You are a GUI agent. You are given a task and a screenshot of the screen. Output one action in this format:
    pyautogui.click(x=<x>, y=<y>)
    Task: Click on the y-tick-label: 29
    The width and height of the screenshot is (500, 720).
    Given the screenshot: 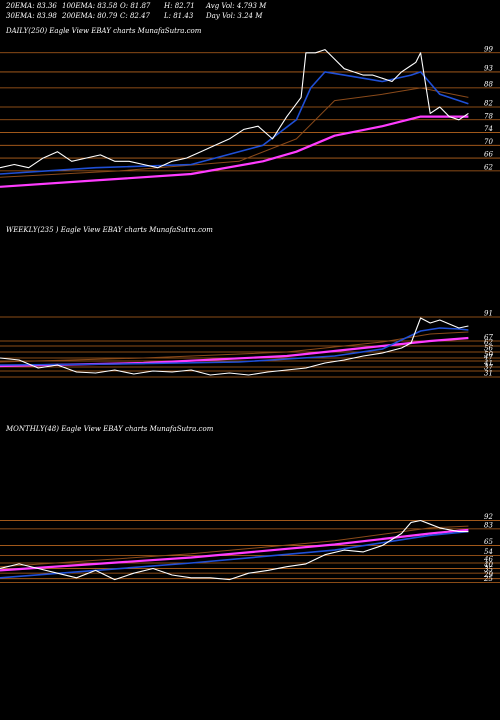 What is the action you would take?
    pyautogui.click(x=488, y=575)
    